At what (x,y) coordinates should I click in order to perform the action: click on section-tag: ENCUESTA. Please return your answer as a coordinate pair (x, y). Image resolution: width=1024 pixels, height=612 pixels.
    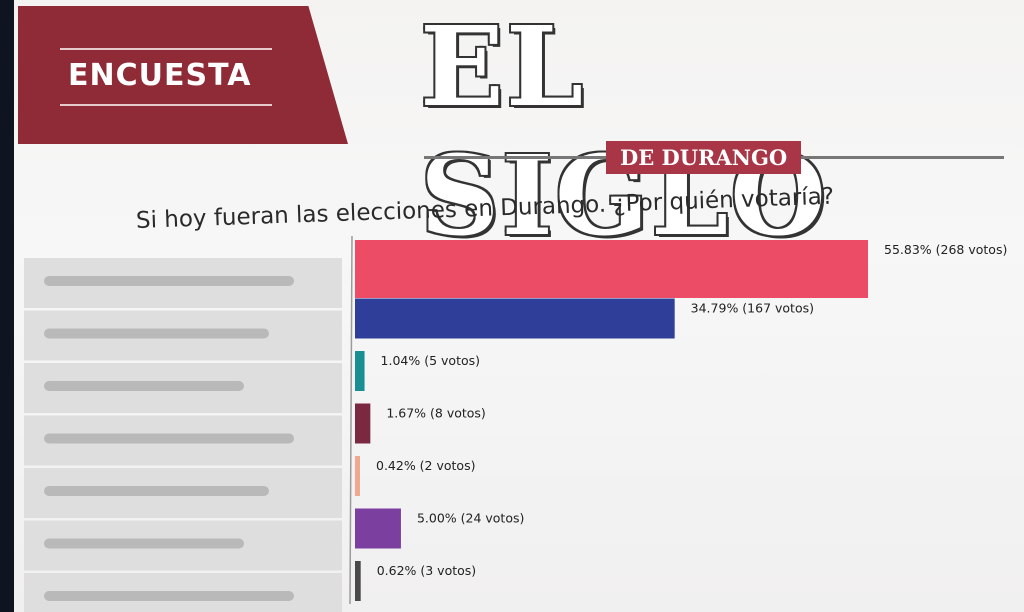
    Looking at the image, I should click on (183, 75).